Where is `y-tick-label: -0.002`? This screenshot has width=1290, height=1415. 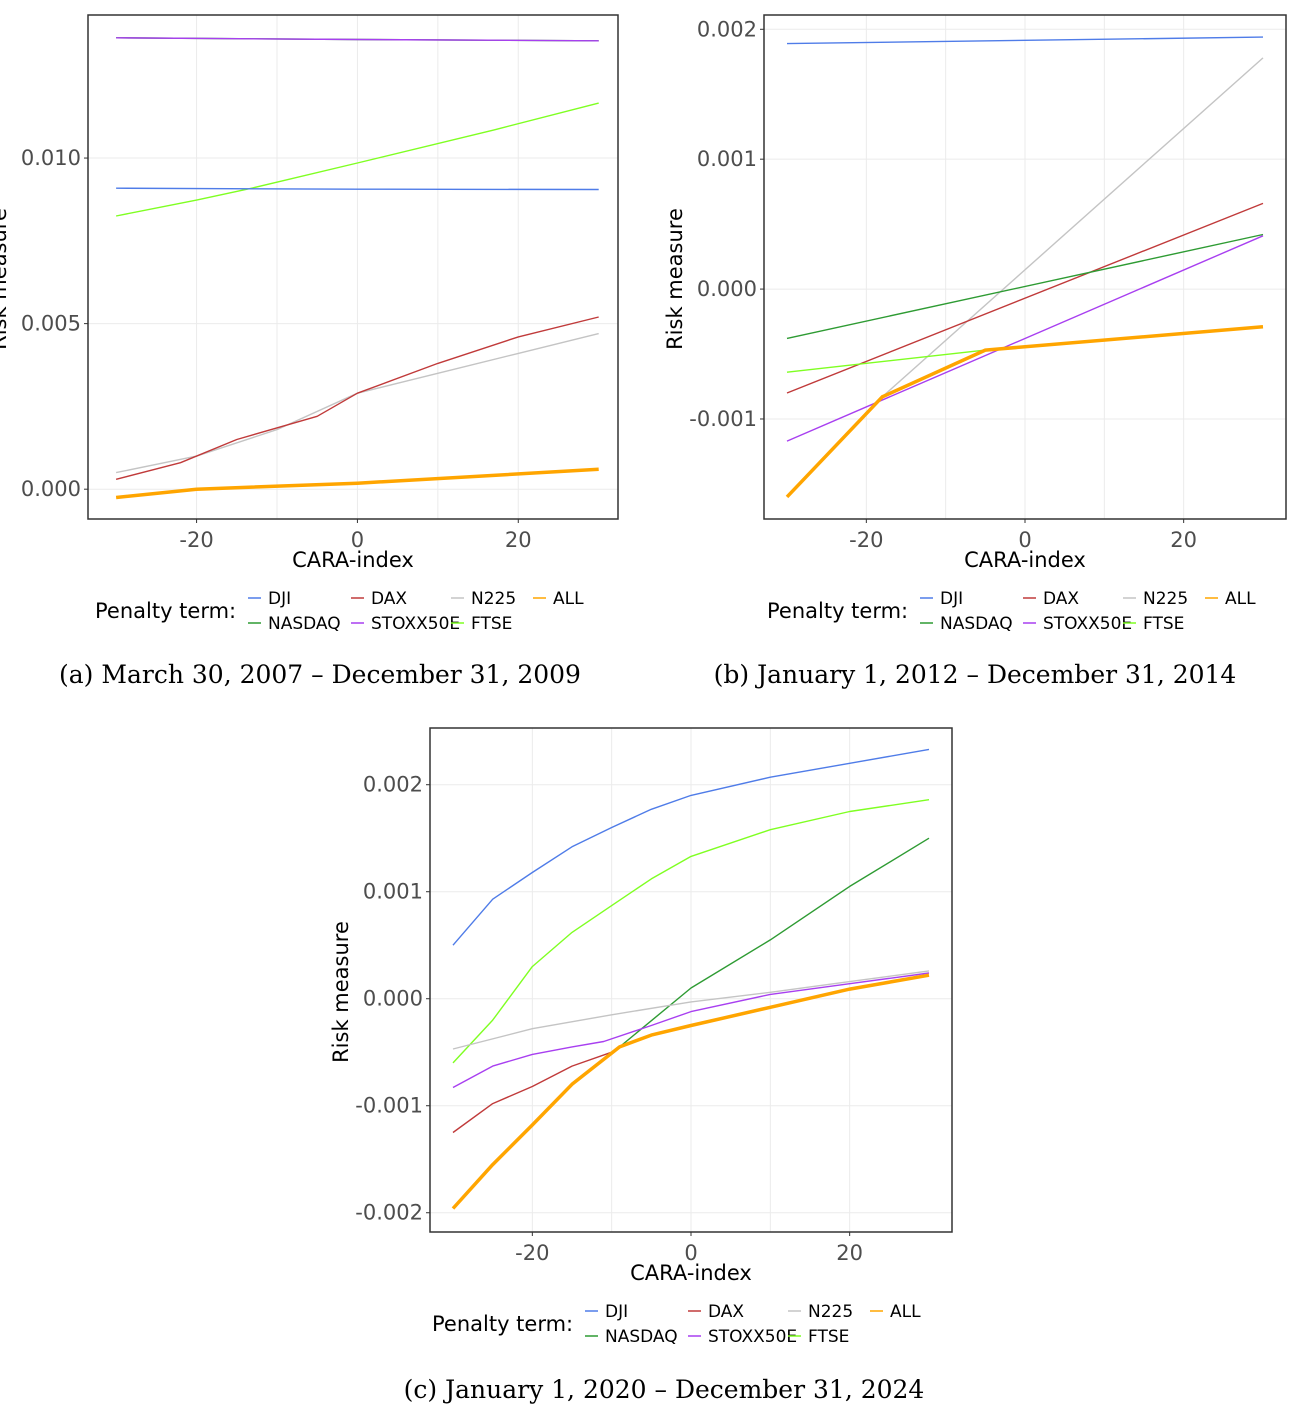
y-tick-label: -0.002 is located at coordinates (389, 1213).